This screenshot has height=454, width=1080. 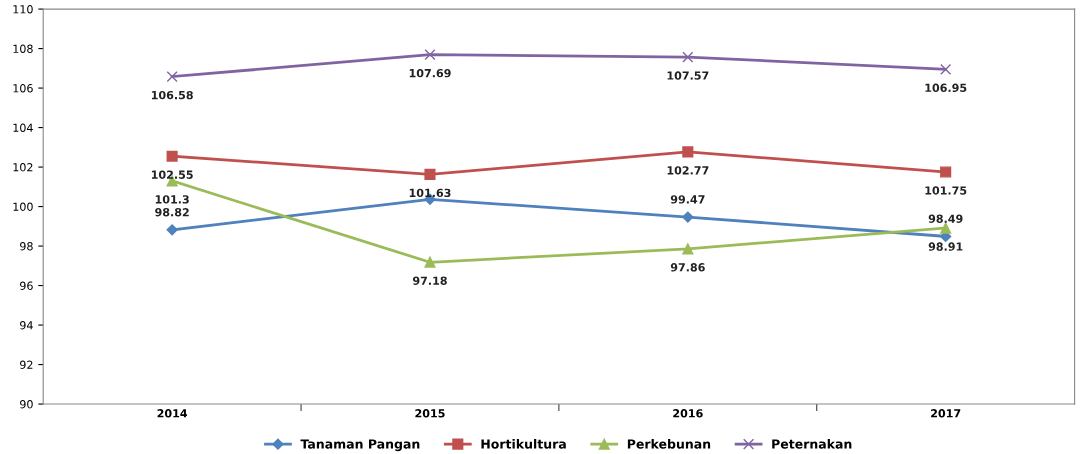 What do you see at coordinates (523, 444) in the screenshot?
I see `legend-label: Hortikultura` at bounding box center [523, 444].